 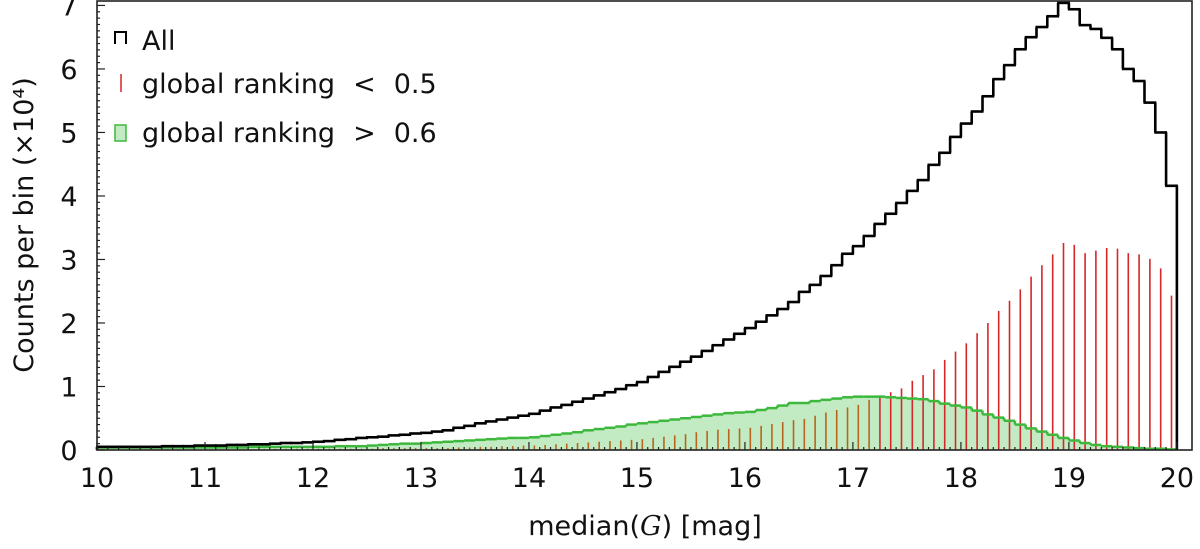 What do you see at coordinates (415, 133) in the screenshot?
I see `legend-threshold: 0.6` at bounding box center [415, 133].